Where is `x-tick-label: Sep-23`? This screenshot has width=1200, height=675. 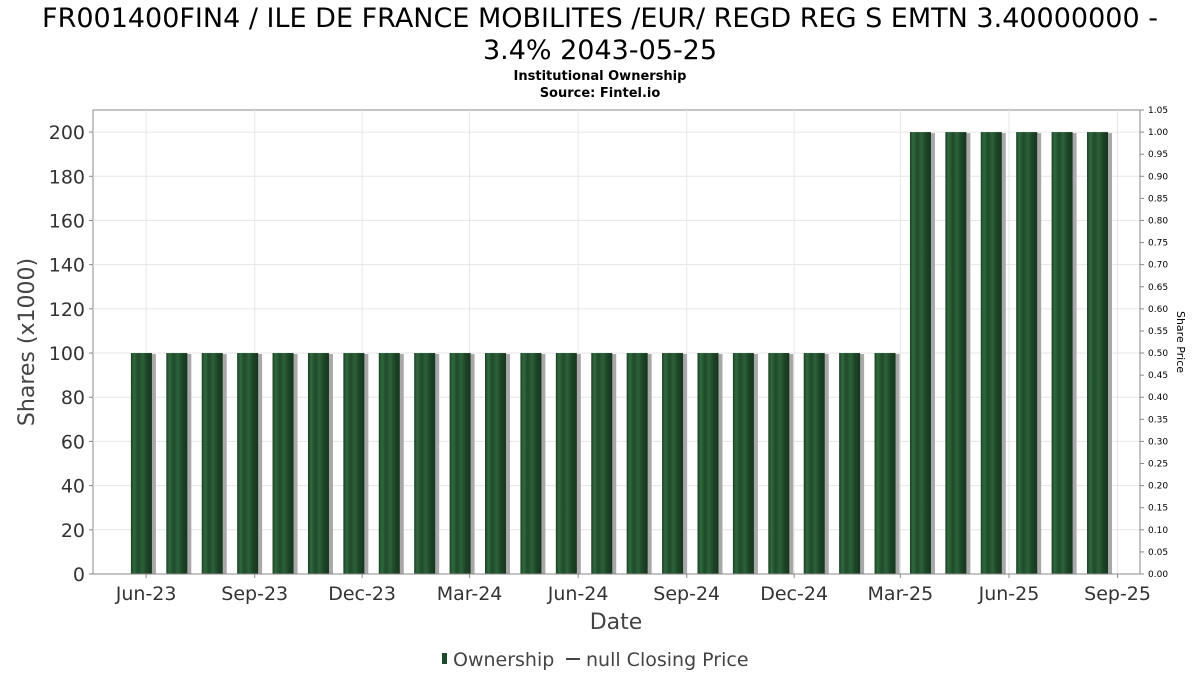 x-tick-label: Sep-23 is located at coordinates (254, 594).